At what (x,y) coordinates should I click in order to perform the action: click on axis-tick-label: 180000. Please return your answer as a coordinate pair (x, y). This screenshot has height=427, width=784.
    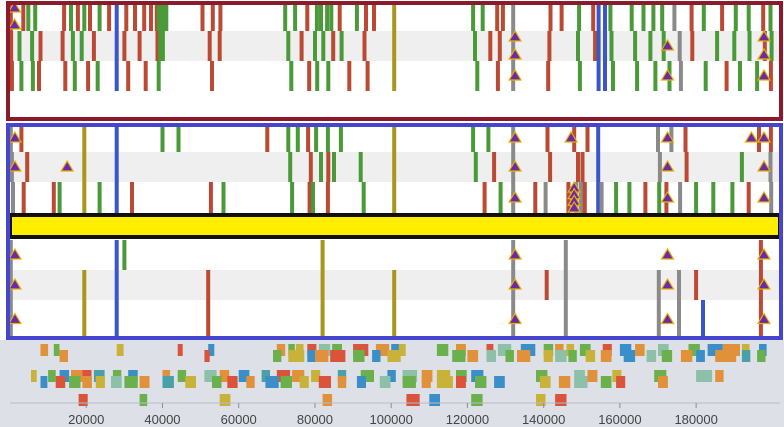
    Looking at the image, I should click on (695, 419).